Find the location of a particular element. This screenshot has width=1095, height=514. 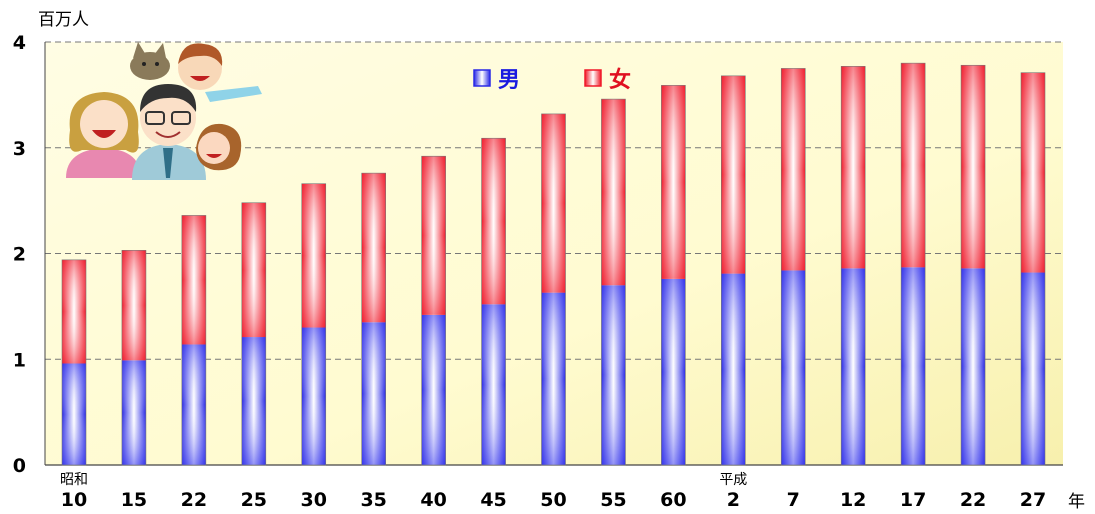

x-tick-label: 50 is located at coordinates (553, 500).